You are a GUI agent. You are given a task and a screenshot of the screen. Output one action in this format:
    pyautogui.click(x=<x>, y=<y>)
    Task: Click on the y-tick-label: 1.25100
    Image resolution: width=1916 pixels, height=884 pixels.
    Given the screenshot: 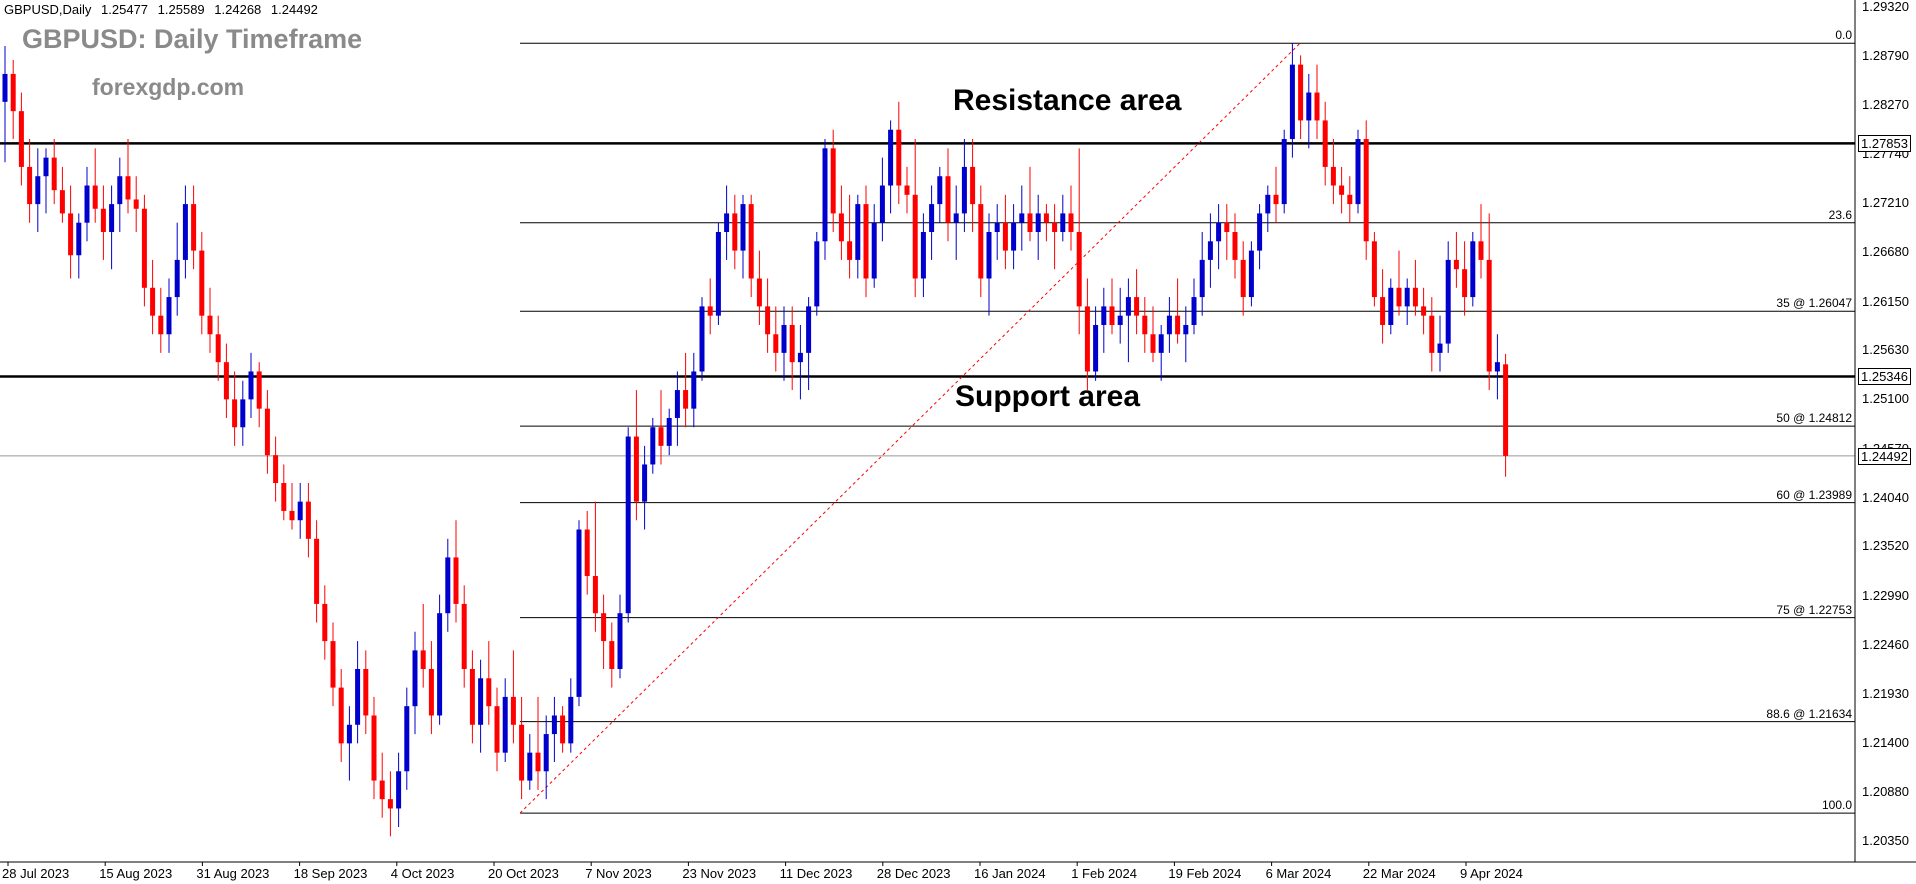 What is the action you would take?
    pyautogui.click(x=1885, y=399)
    